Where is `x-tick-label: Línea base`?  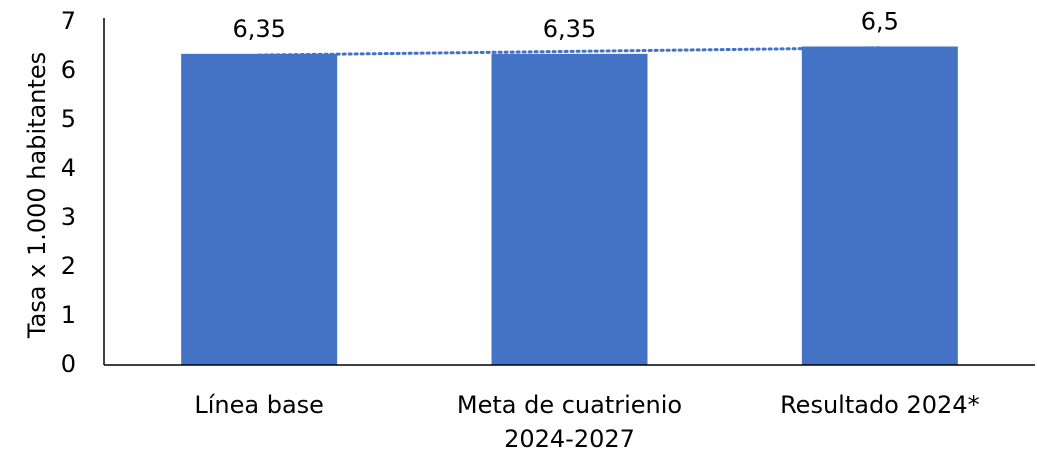 x-tick-label: Línea base is located at coordinates (259, 405).